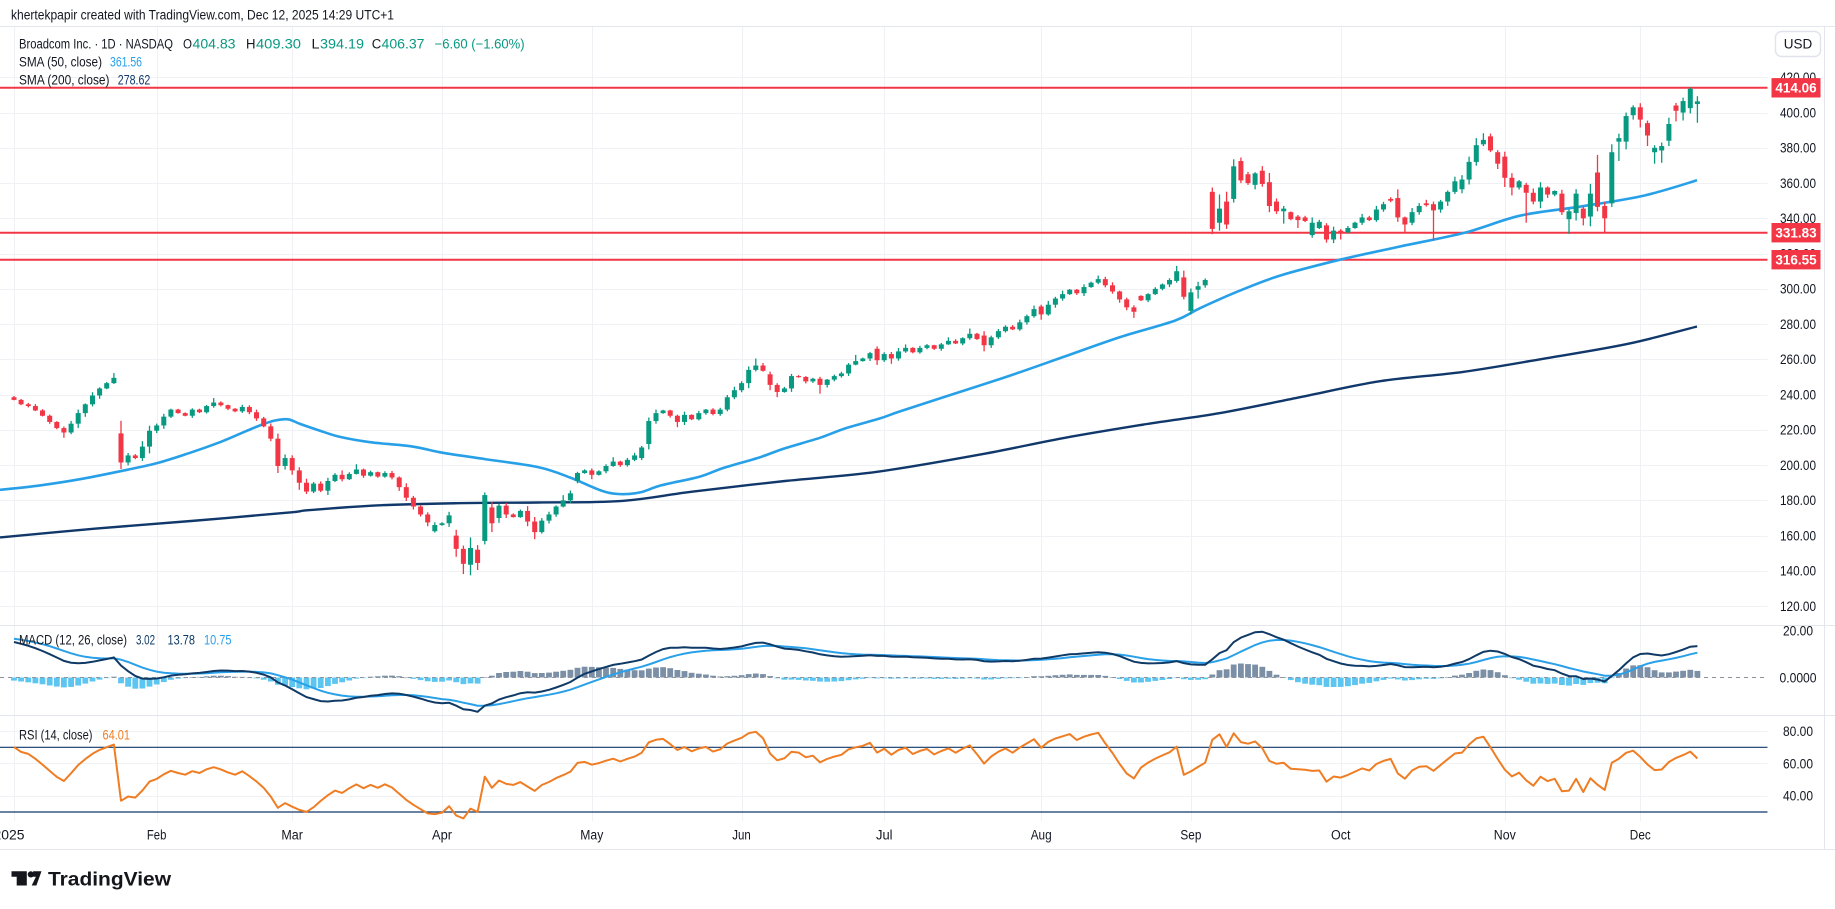 This screenshot has height=909, width=1835. Describe the element at coordinates (741, 835) in the screenshot. I see `svg-text: Jun` at that location.